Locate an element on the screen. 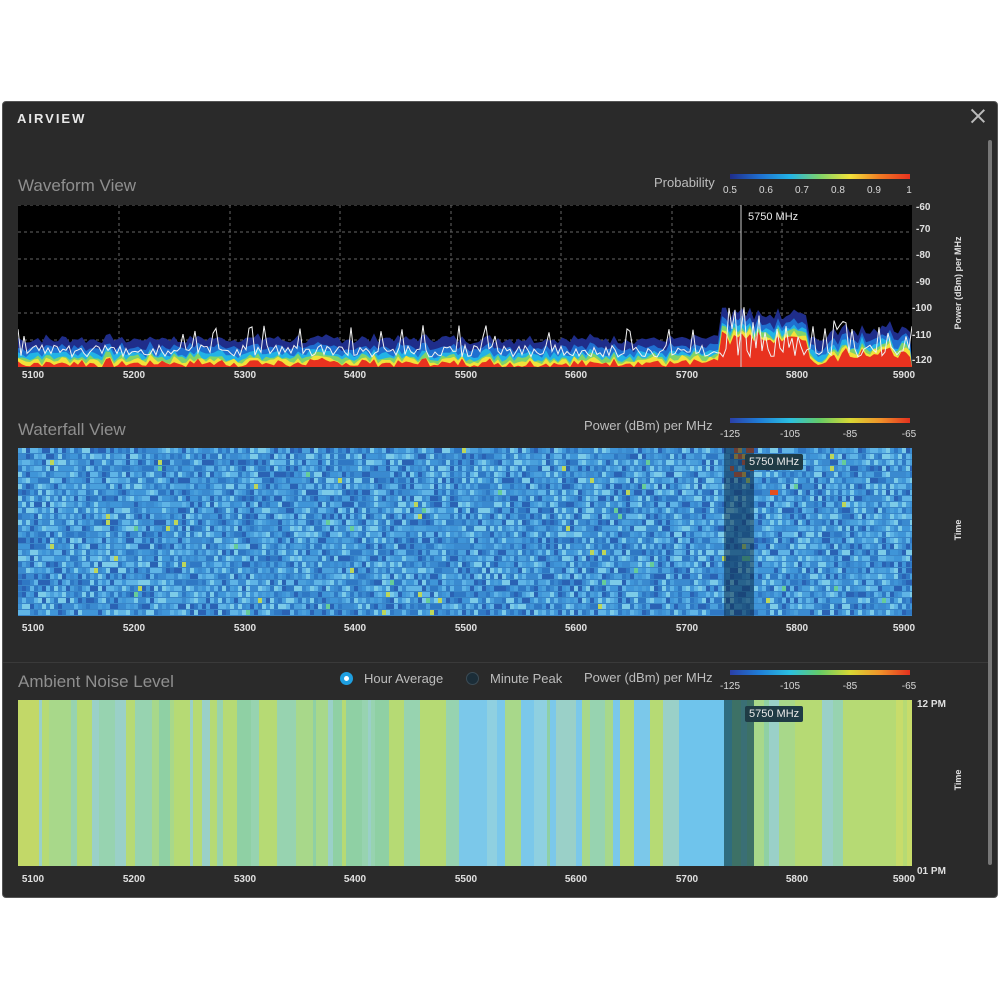 This screenshot has height=1000, width=1000. legend-tick: 0.6 is located at coordinates (766, 190).